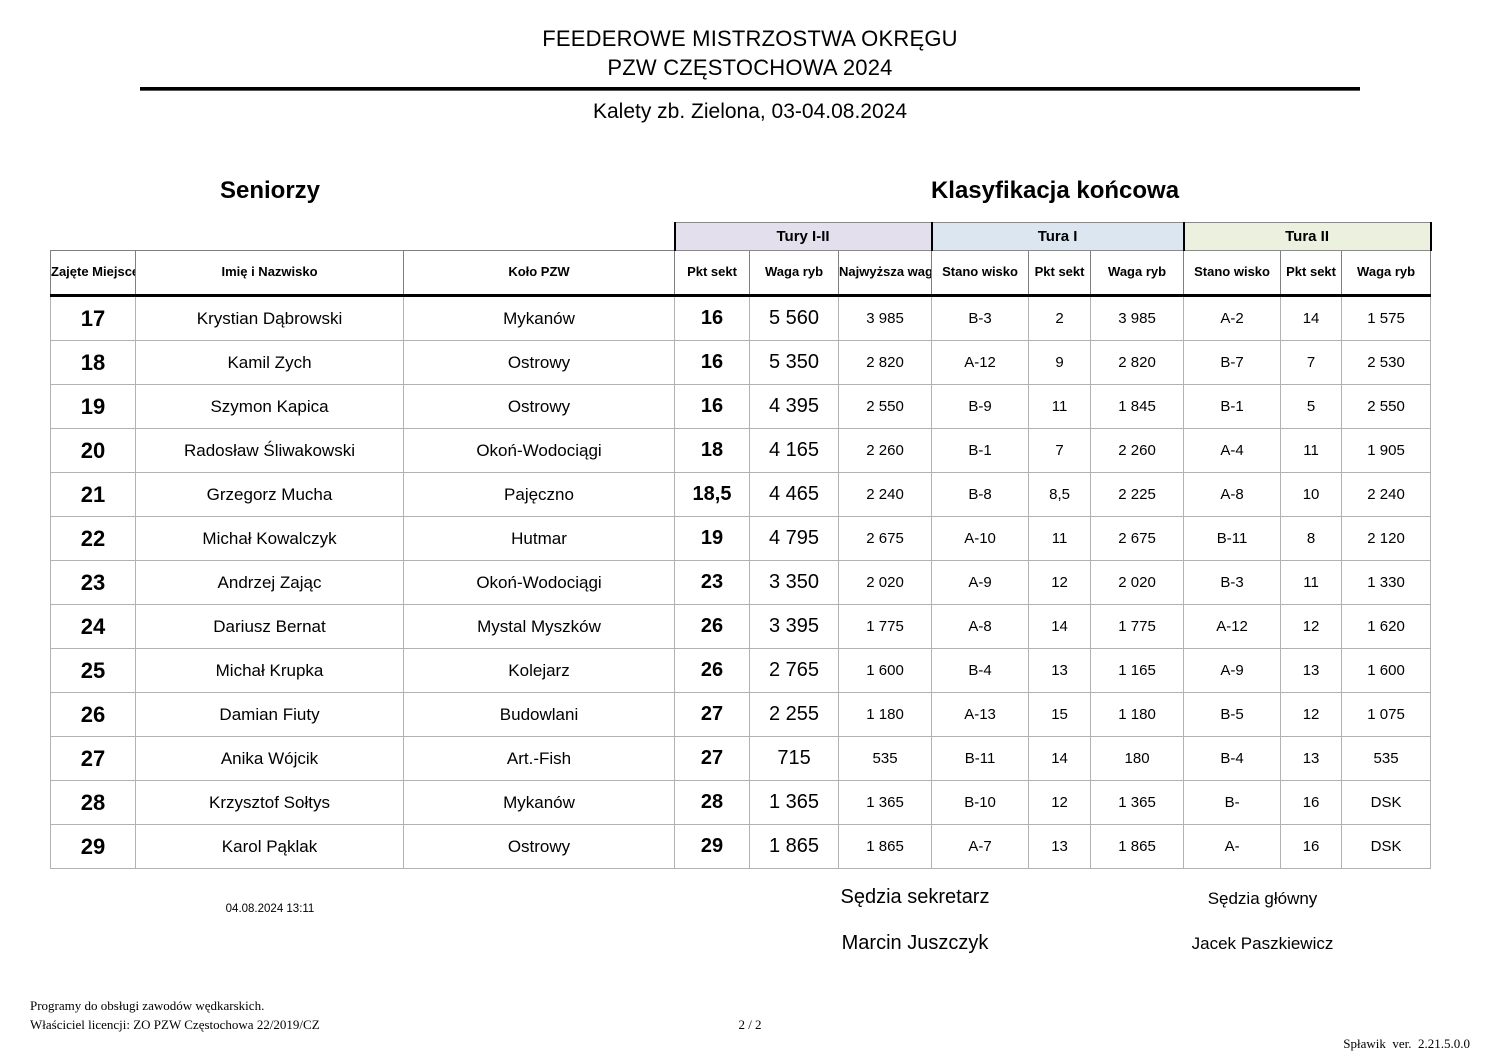 Image resolution: width=1500 pixels, height=1061 pixels. Describe the element at coordinates (1311, 670) in the screenshot. I see `cell-pkt-sekt-tura2: 13` at that location.